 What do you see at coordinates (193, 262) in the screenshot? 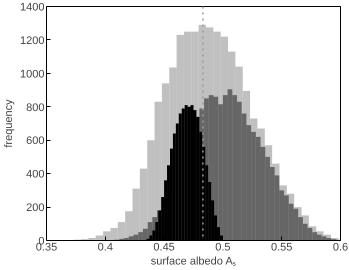
I see `x-axis-title: surface albedo Aₛ` at bounding box center [193, 262].